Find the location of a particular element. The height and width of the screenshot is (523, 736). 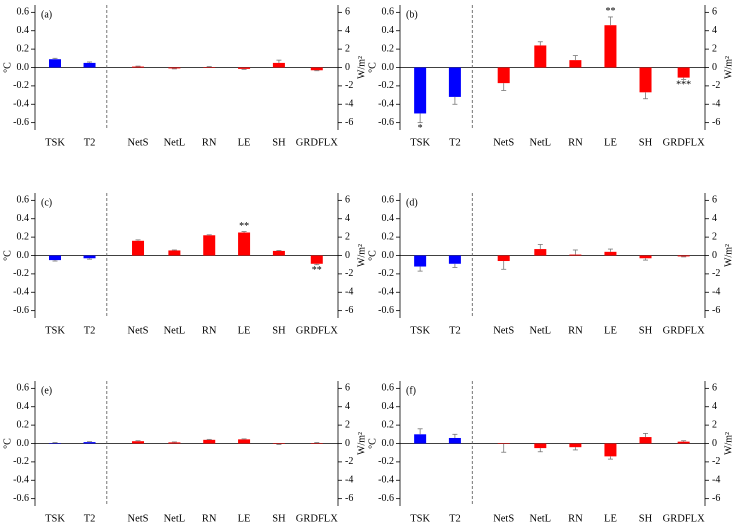

y-tick-label: -0.2 is located at coordinates (386, 461).